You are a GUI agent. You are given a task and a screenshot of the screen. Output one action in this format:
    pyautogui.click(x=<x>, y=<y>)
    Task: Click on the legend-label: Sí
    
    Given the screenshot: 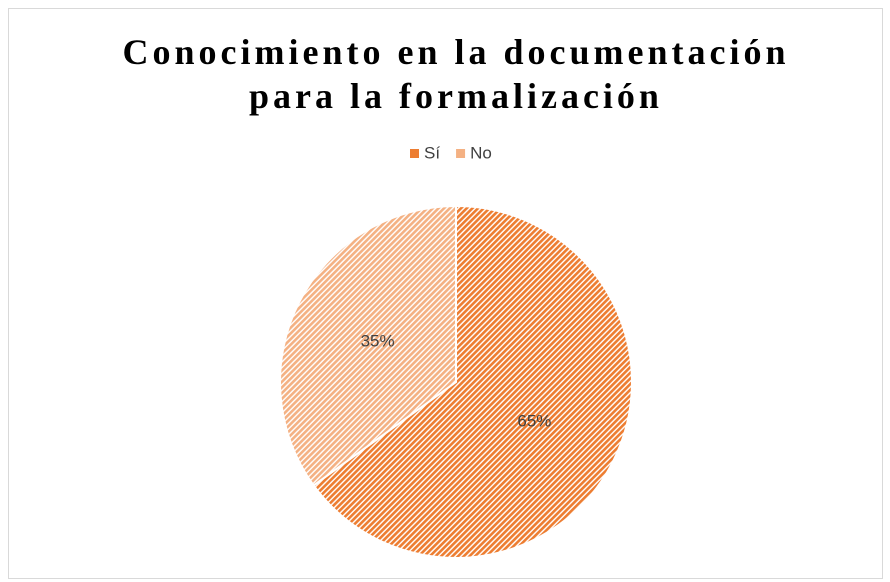 What is the action you would take?
    pyautogui.click(x=432, y=152)
    